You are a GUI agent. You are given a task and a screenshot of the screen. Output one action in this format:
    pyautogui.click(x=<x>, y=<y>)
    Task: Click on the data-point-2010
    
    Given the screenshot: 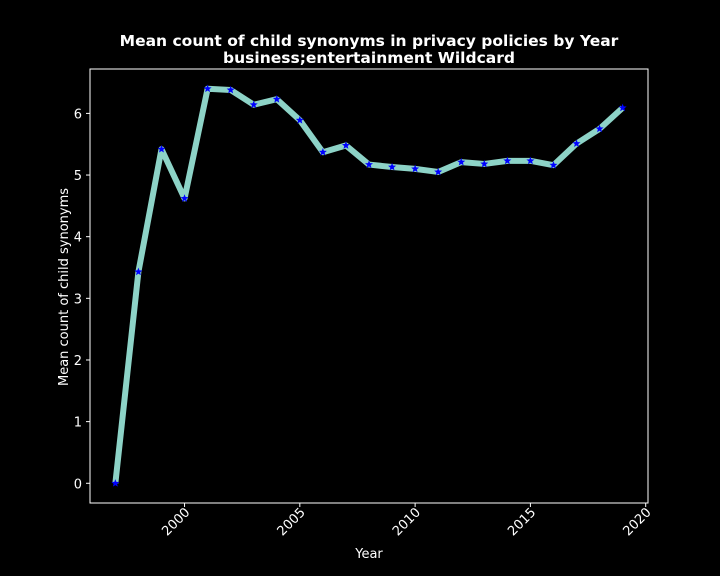 What is the action you would take?
    pyautogui.click(x=415, y=168)
    